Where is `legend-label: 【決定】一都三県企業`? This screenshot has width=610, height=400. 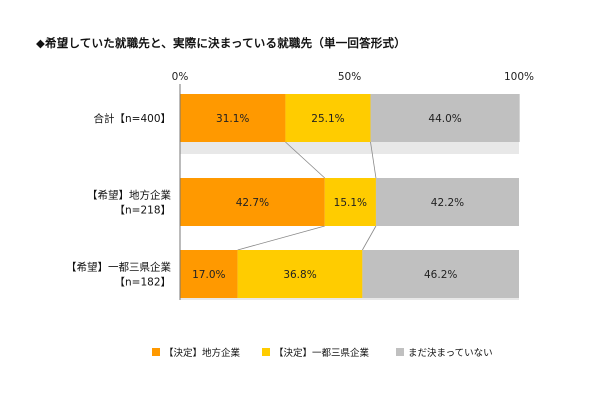 legend-label: 【決定】一都三県企業 is located at coordinates (322, 353).